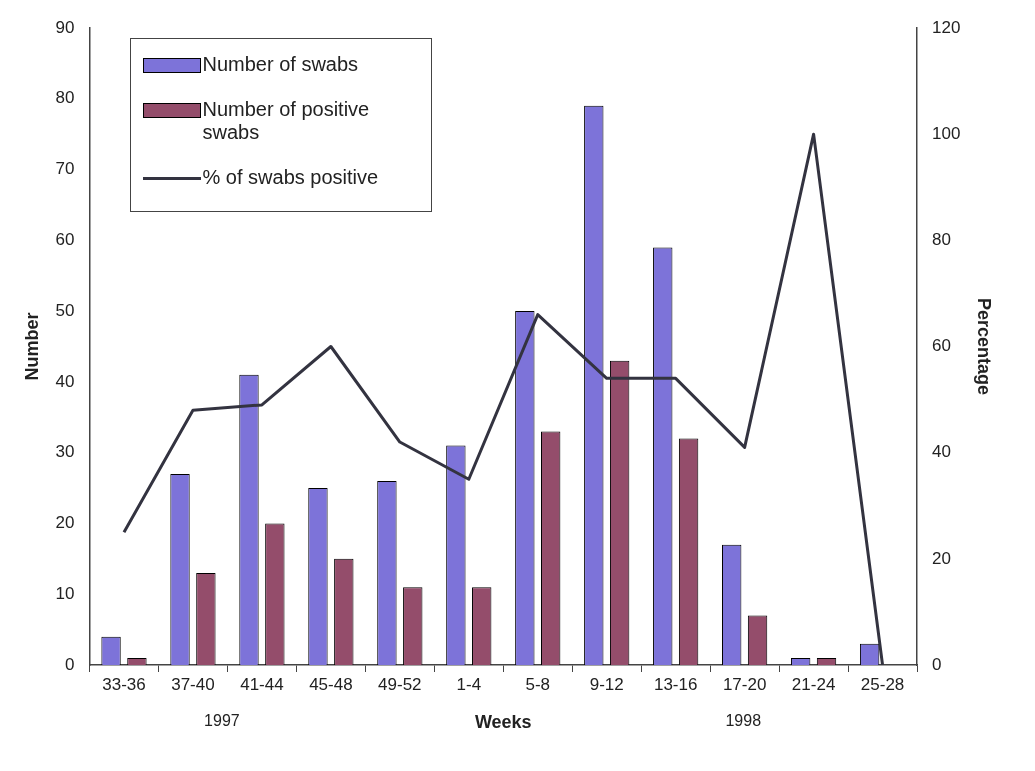 This screenshot has height=771, width=1035. What do you see at coordinates (941, 240) in the screenshot?
I see `y2-tick-label: 80` at bounding box center [941, 240].